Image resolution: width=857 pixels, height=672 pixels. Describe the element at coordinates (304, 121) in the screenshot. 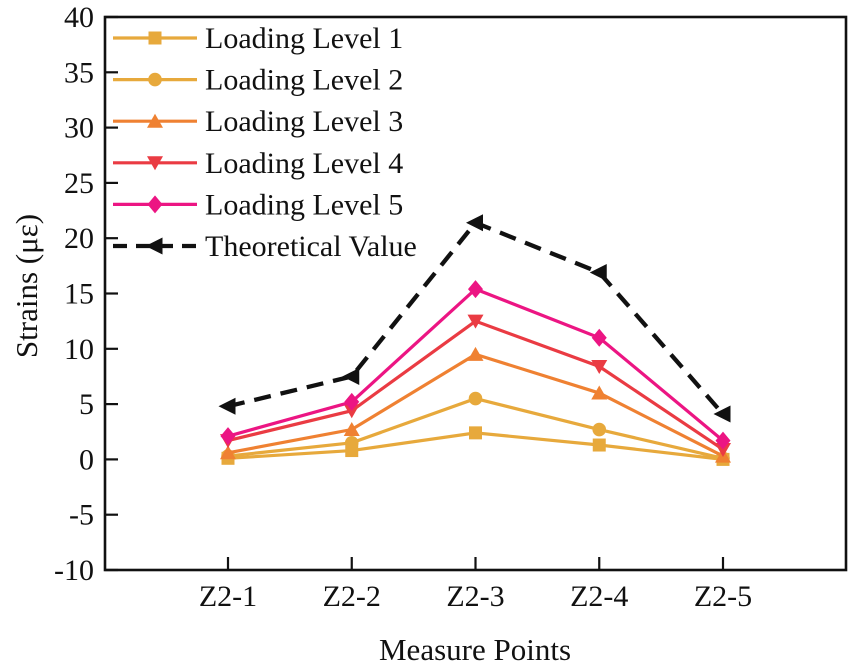

I see `legend-label: Loading Level 3` at that location.